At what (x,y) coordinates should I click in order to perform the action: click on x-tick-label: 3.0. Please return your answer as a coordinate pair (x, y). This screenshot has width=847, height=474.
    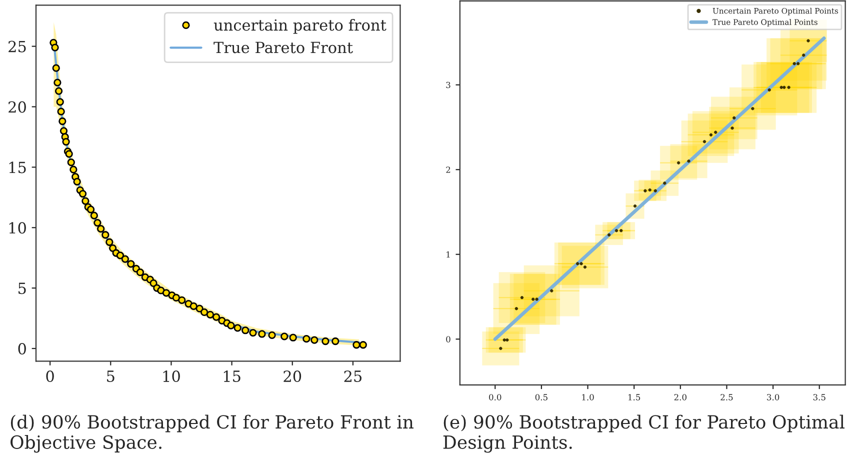
    Looking at the image, I should click on (773, 397).